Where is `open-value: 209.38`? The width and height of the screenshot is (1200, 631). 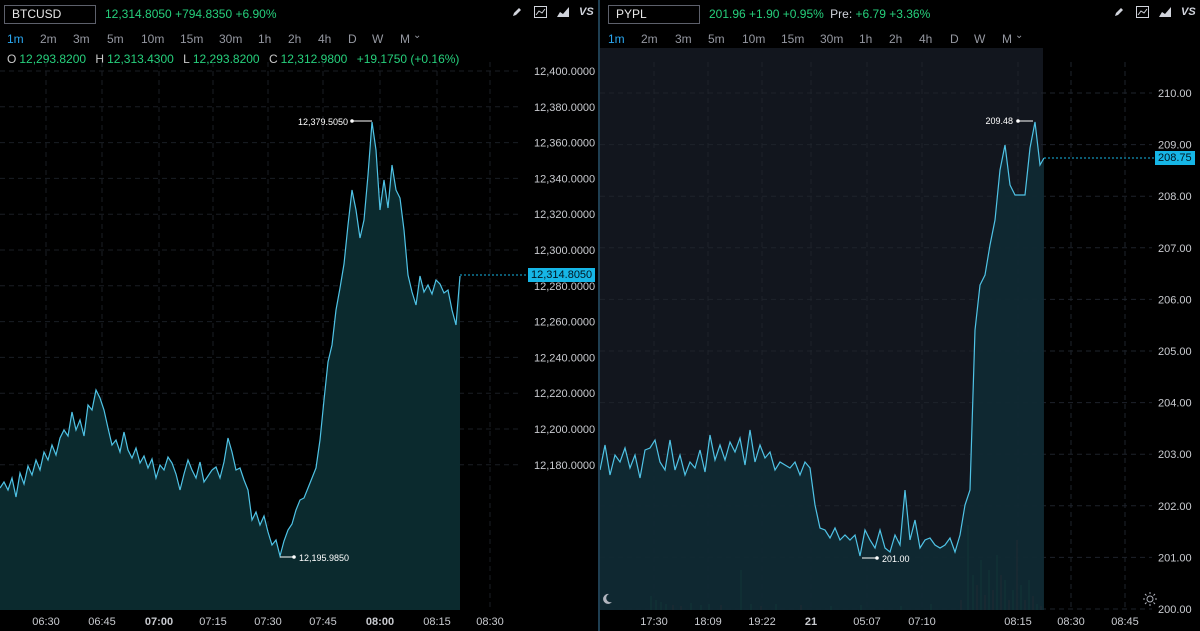
open-value: 209.38 is located at coordinates (639, 59).